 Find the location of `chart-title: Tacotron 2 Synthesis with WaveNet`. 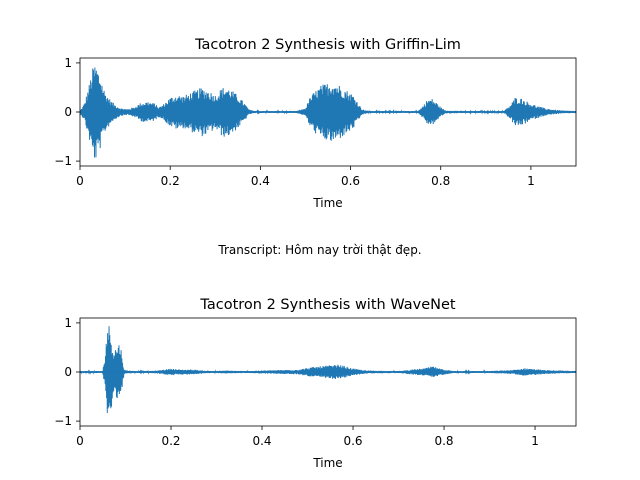

chart-title: Tacotron 2 Synthesis with WaveNet is located at coordinates (327, 305).